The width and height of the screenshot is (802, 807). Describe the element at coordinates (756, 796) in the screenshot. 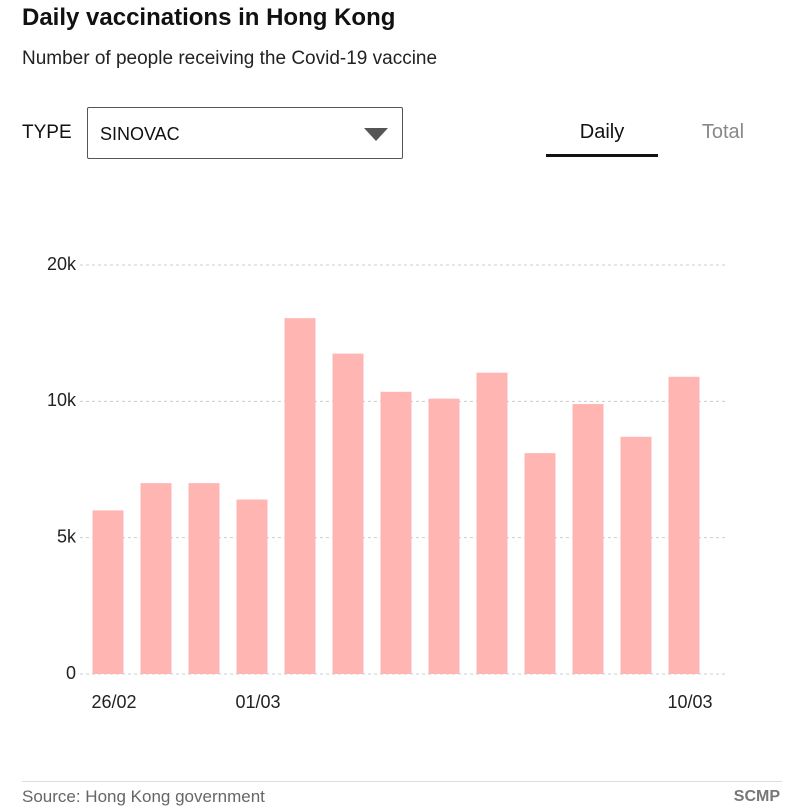

I see `brand: SCMP` at that location.